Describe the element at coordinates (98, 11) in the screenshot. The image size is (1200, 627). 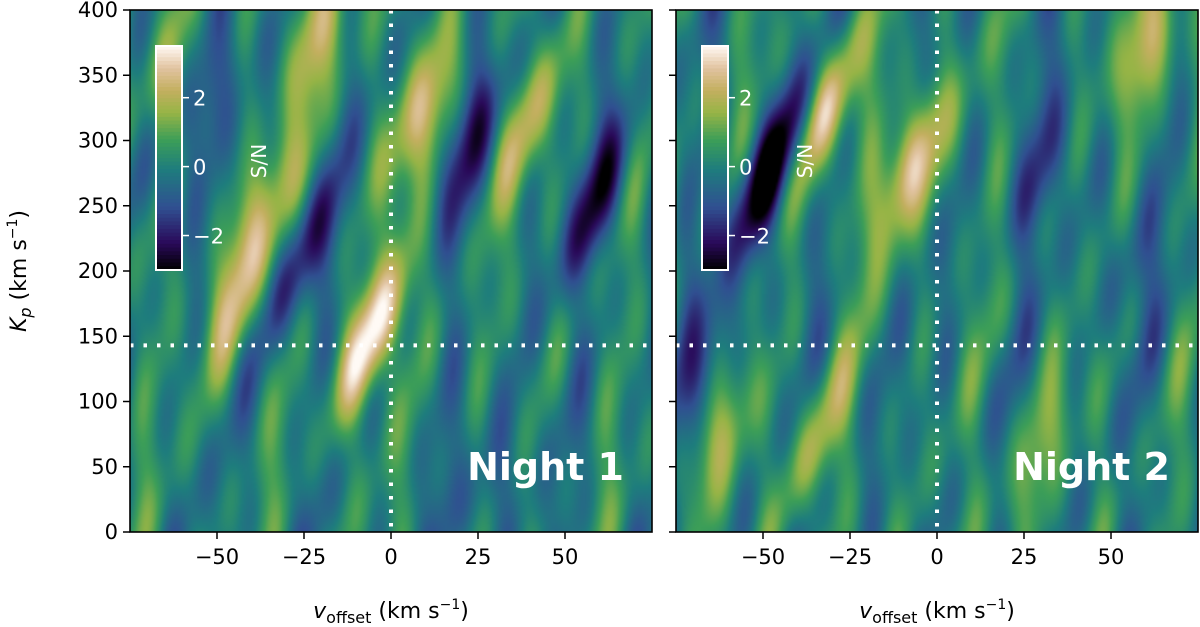
I see `y-tick-label: 400` at that location.